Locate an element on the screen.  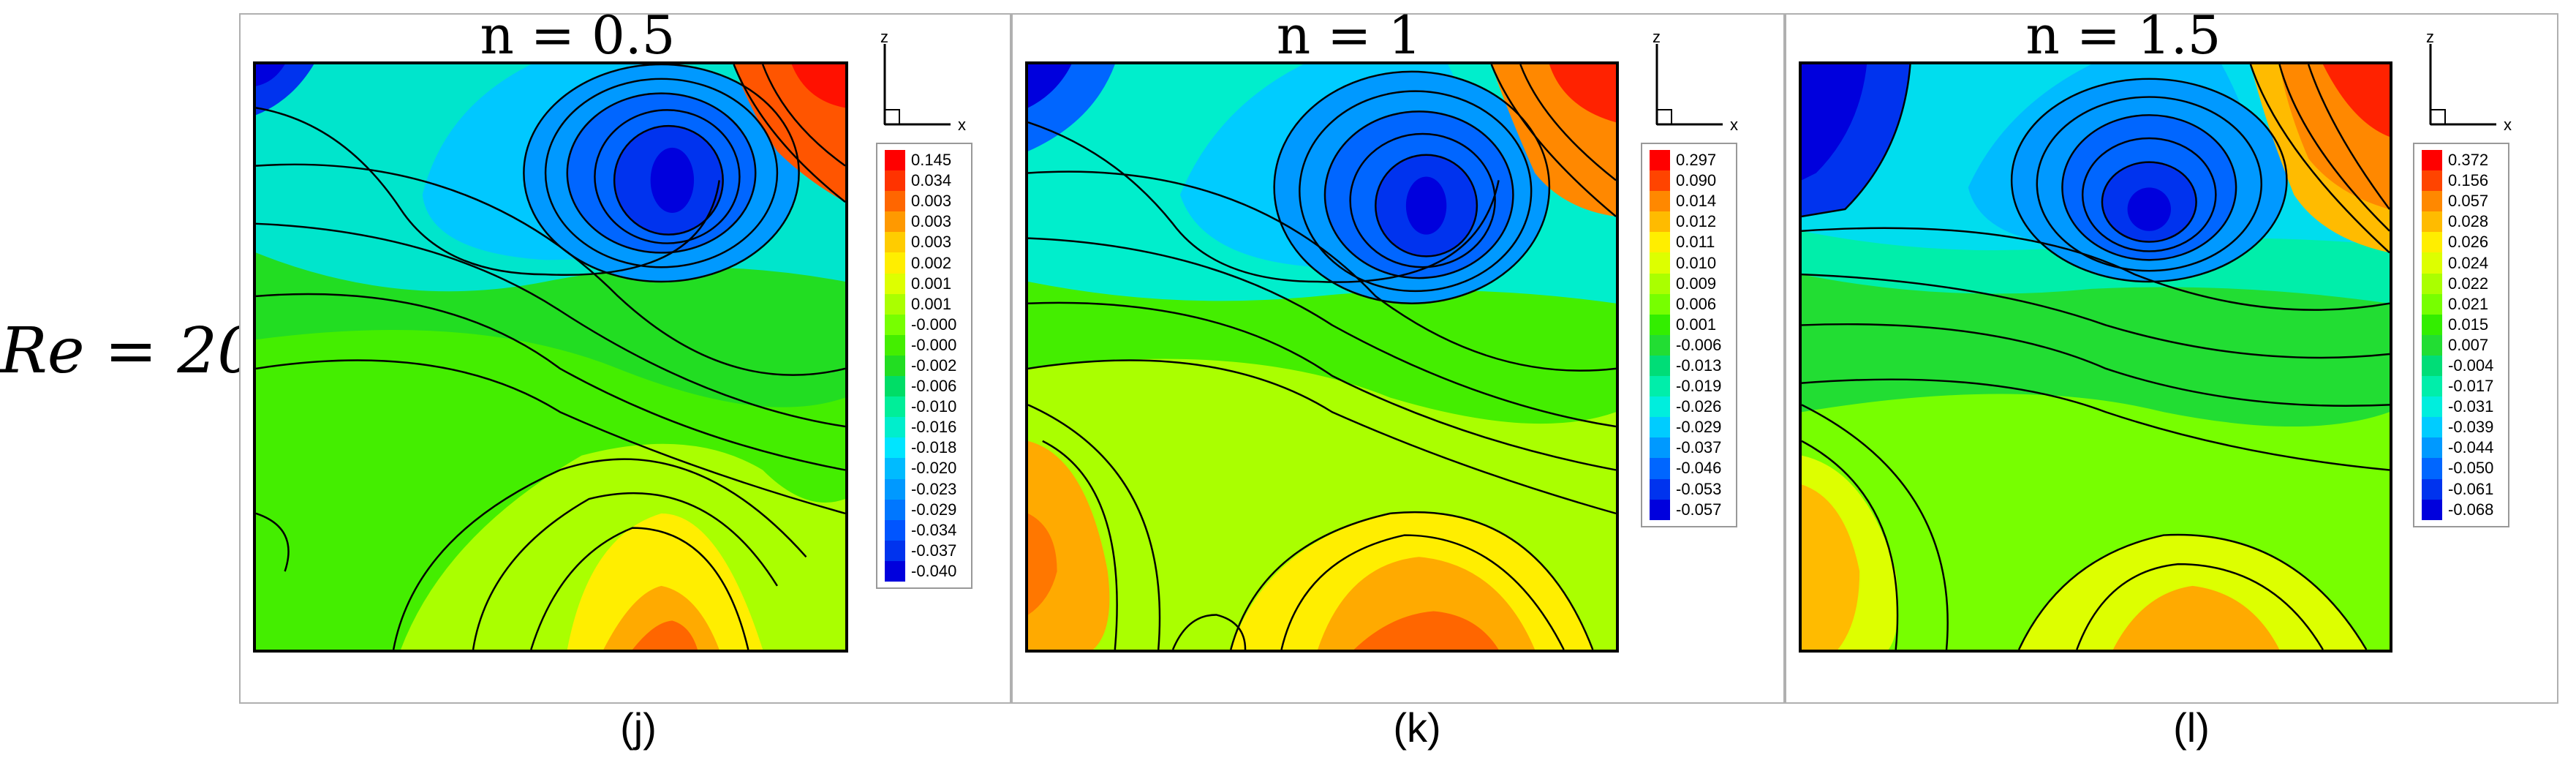
panel-k-colorbar-entry: -0.026 is located at coordinates (1689, 407).